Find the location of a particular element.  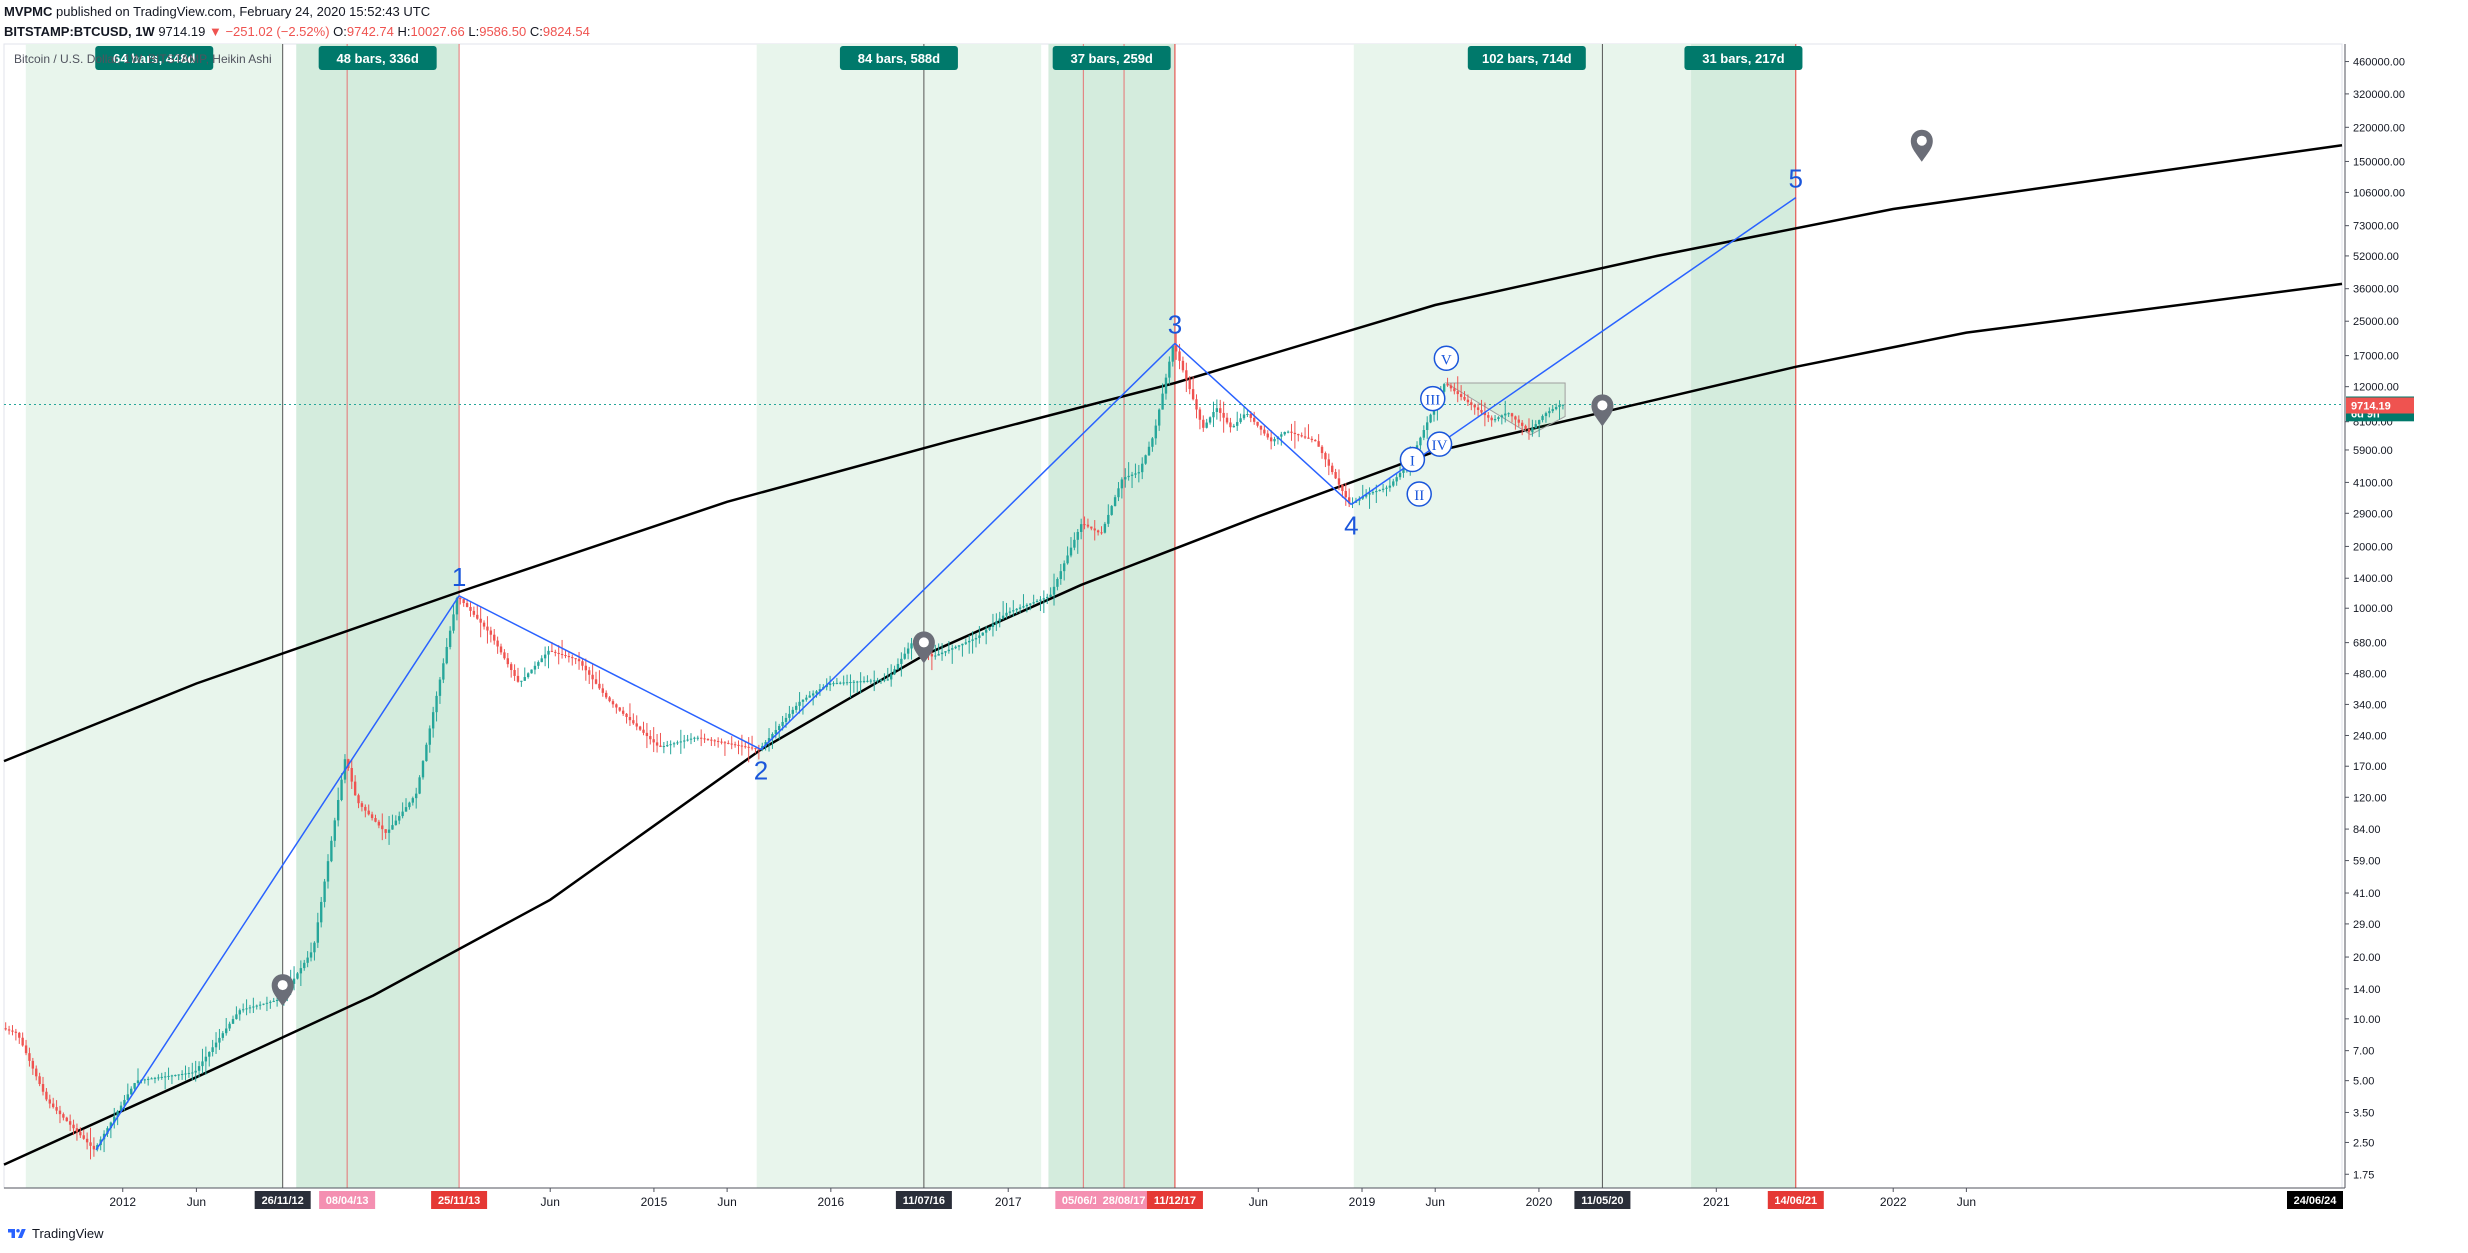

zone-label: 64 bars, 448d is located at coordinates (154, 58).